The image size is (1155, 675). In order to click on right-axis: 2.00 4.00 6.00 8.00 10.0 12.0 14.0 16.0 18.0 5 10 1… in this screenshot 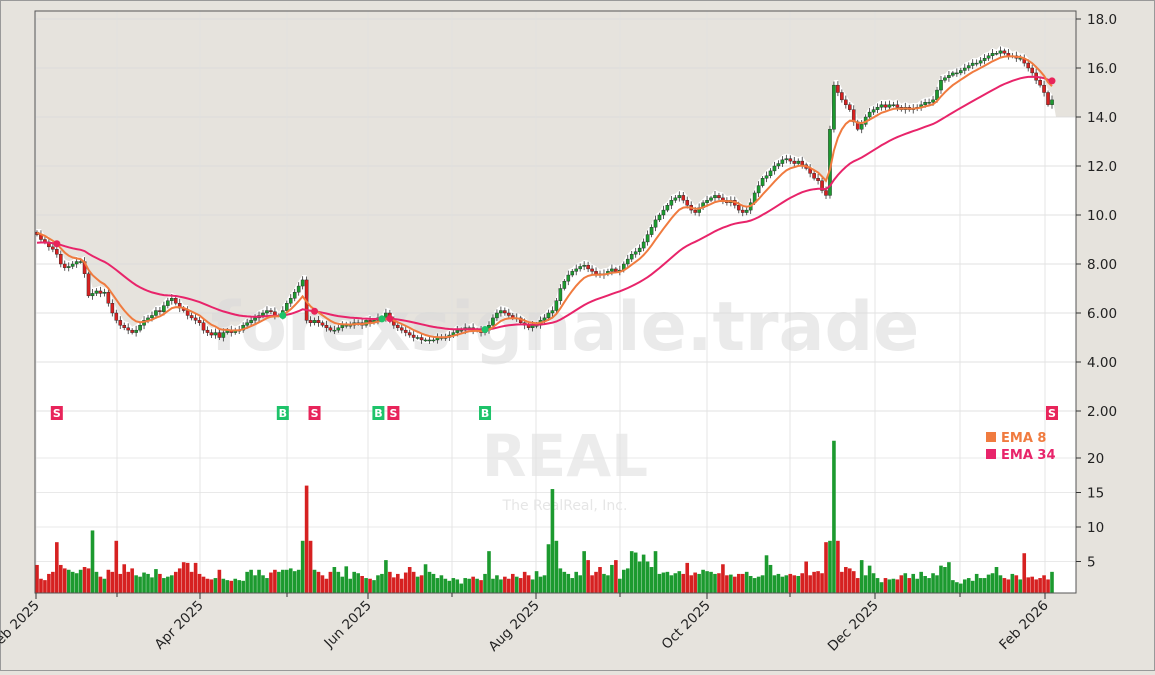, I will do `click(1096, 291)`.